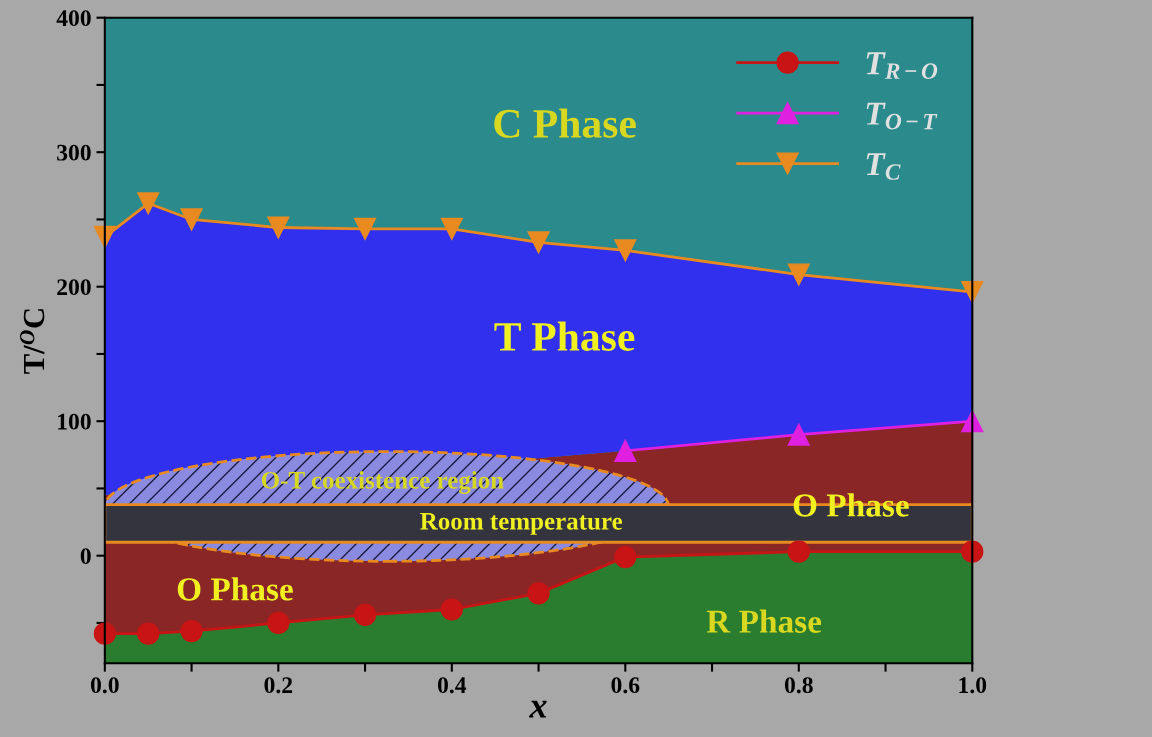  What do you see at coordinates (32, 341) in the screenshot?
I see `y-axis-title: T/$^{O}$C` at bounding box center [32, 341].